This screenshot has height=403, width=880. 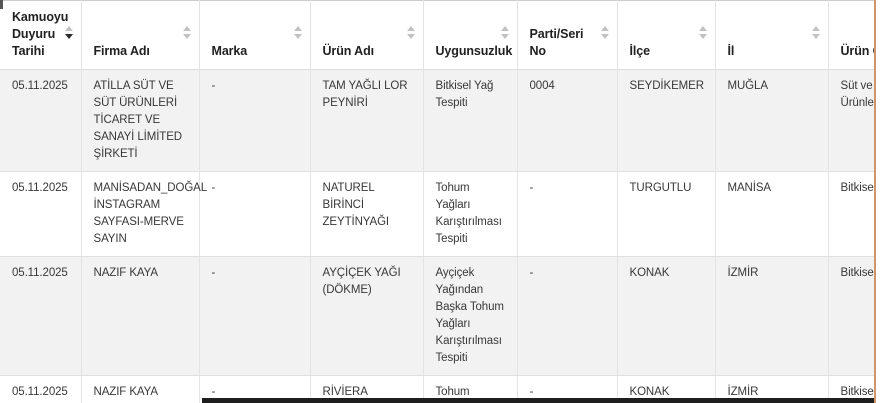 What do you see at coordinates (666, 120) in the screenshot?
I see `cell-ilce: SEYDİKEMER` at bounding box center [666, 120].